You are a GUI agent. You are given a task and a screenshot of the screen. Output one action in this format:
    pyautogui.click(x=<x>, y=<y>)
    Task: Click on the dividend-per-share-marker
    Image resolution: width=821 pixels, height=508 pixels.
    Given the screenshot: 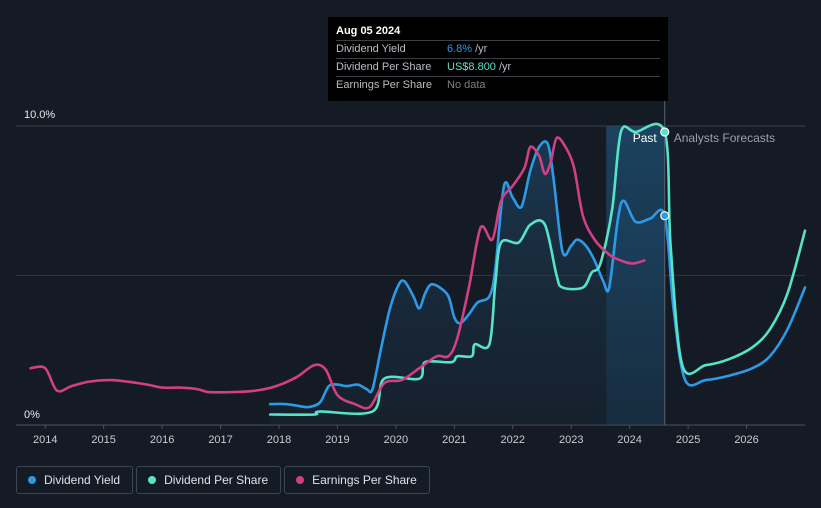 What is the action you would take?
    pyautogui.click(x=665, y=132)
    